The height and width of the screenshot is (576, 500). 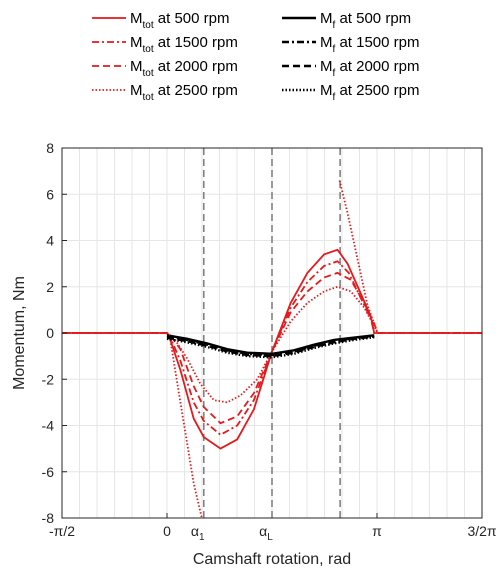 I want to click on legend-entry: Mtot at 2500 rpm, so click(x=184, y=92).